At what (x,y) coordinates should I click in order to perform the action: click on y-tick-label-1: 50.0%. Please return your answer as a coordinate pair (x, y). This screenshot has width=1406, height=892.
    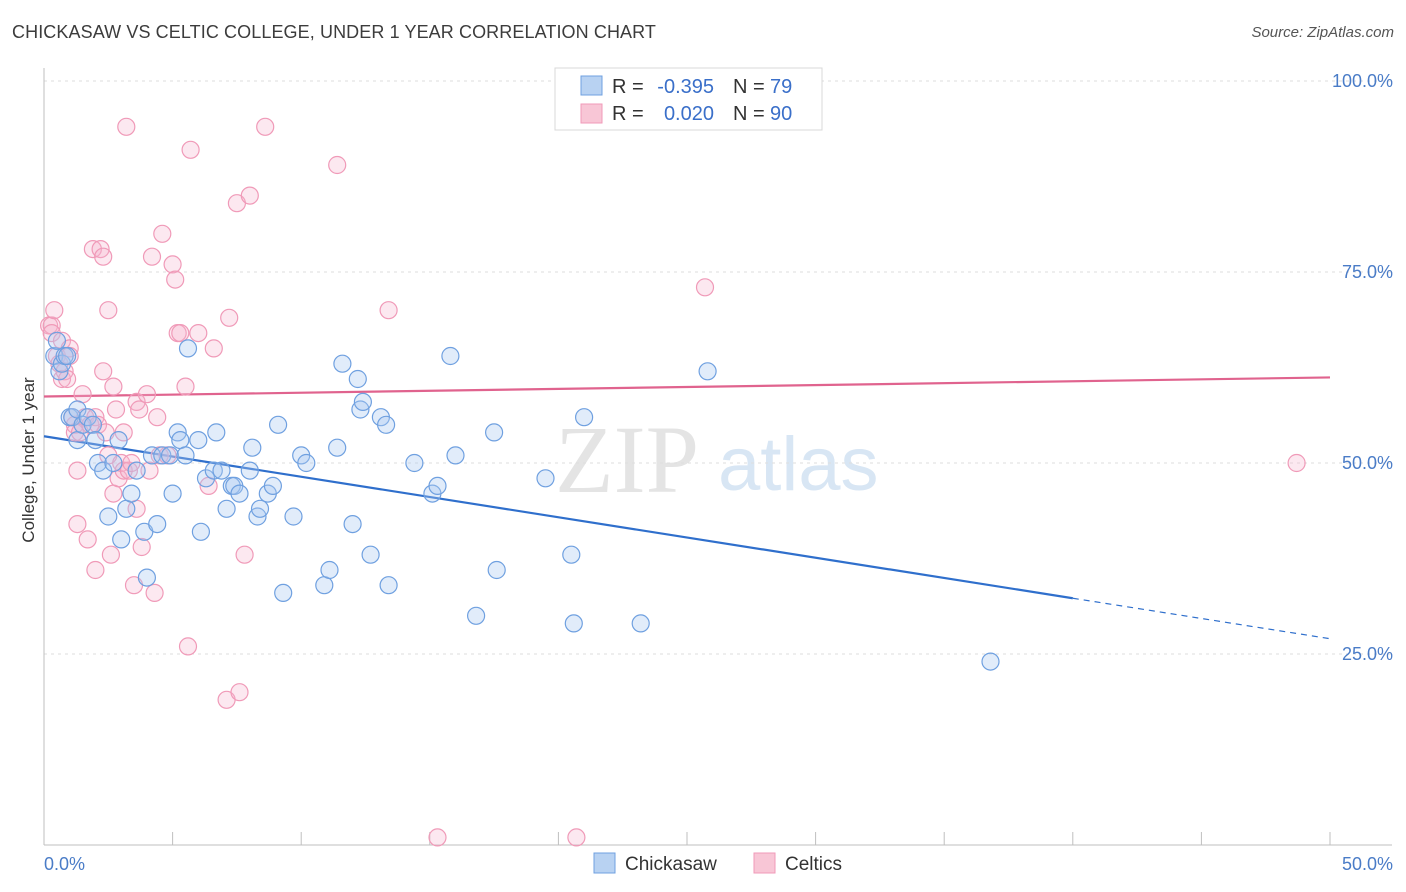
    Looking at the image, I should click on (1367, 463).